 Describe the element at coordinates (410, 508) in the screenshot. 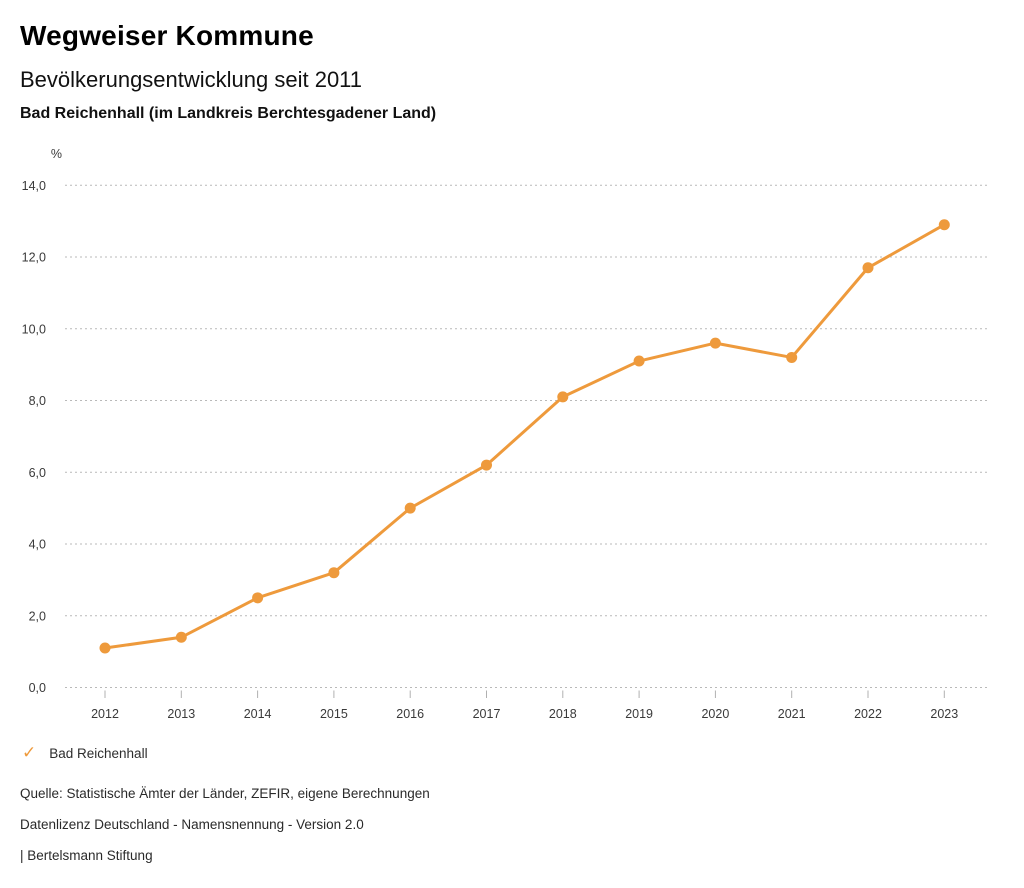

I see `data-point-2016` at that location.